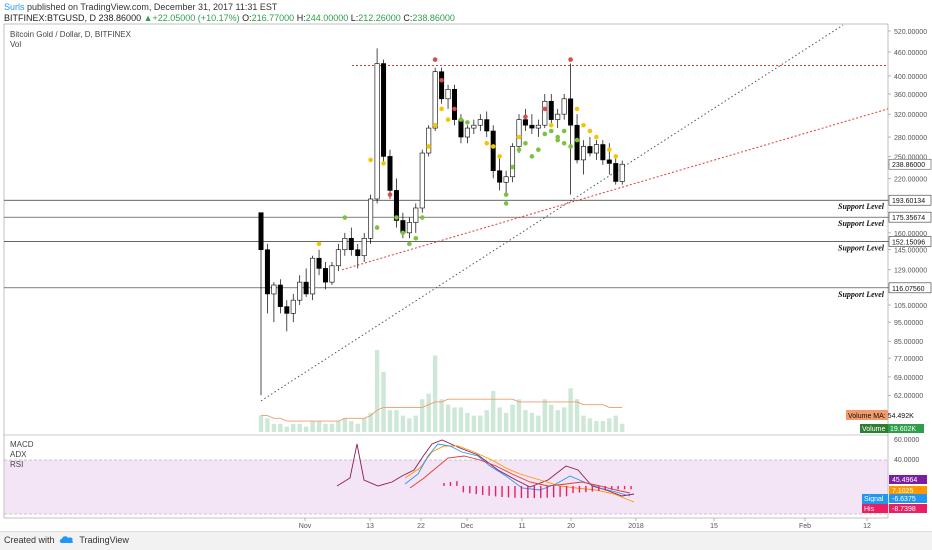 This screenshot has height=550, width=932. I want to click on close-value: 238.86000, so click(433, 18).